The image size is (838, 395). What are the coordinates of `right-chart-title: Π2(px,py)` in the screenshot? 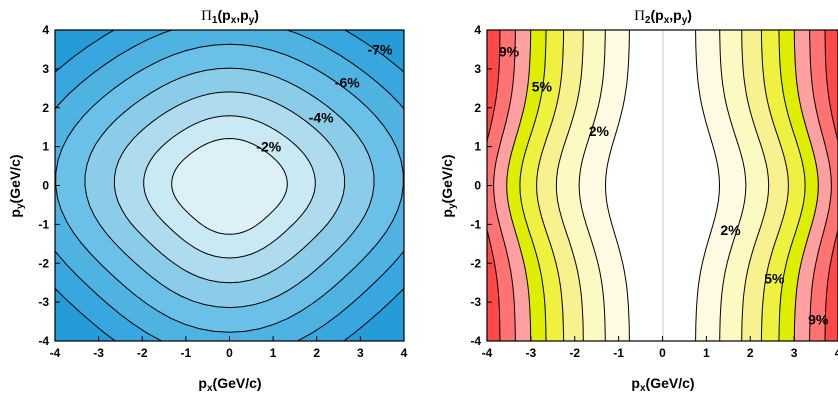 It's located at (663, 16).